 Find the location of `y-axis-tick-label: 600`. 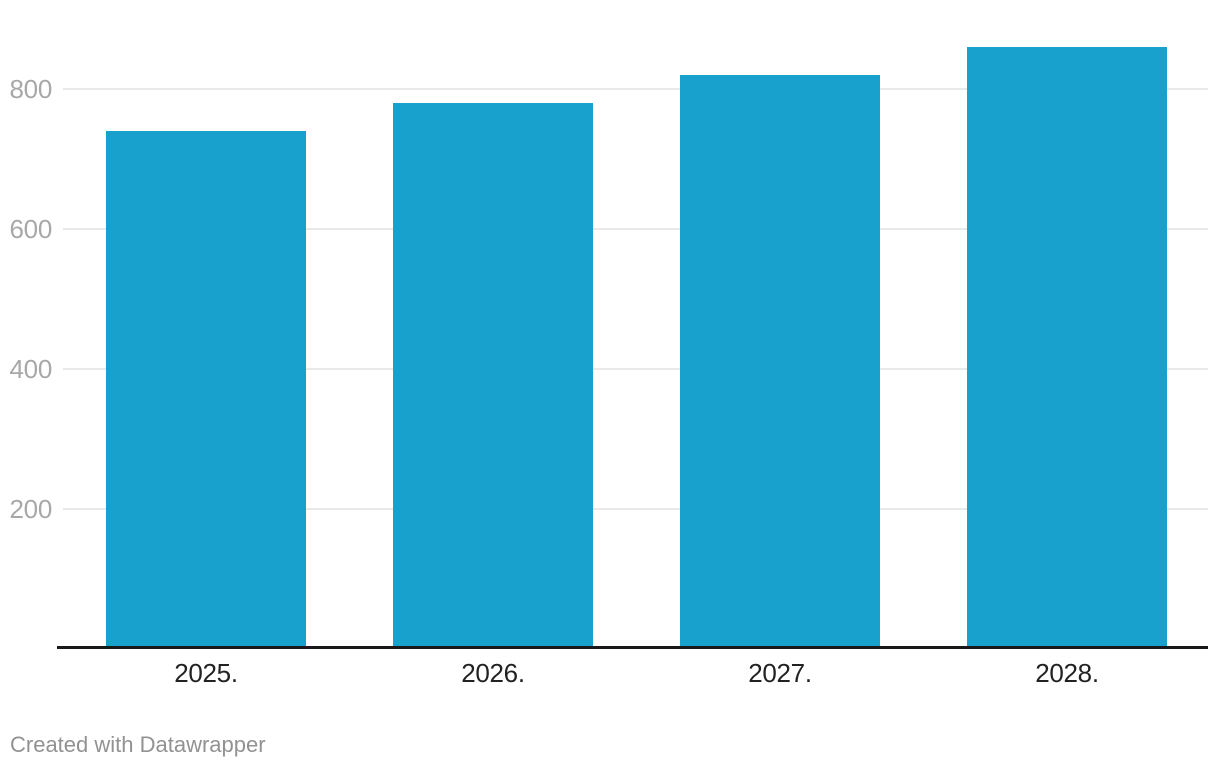

y-axis-tick-label: 600 is located at coordinates (31, 229).